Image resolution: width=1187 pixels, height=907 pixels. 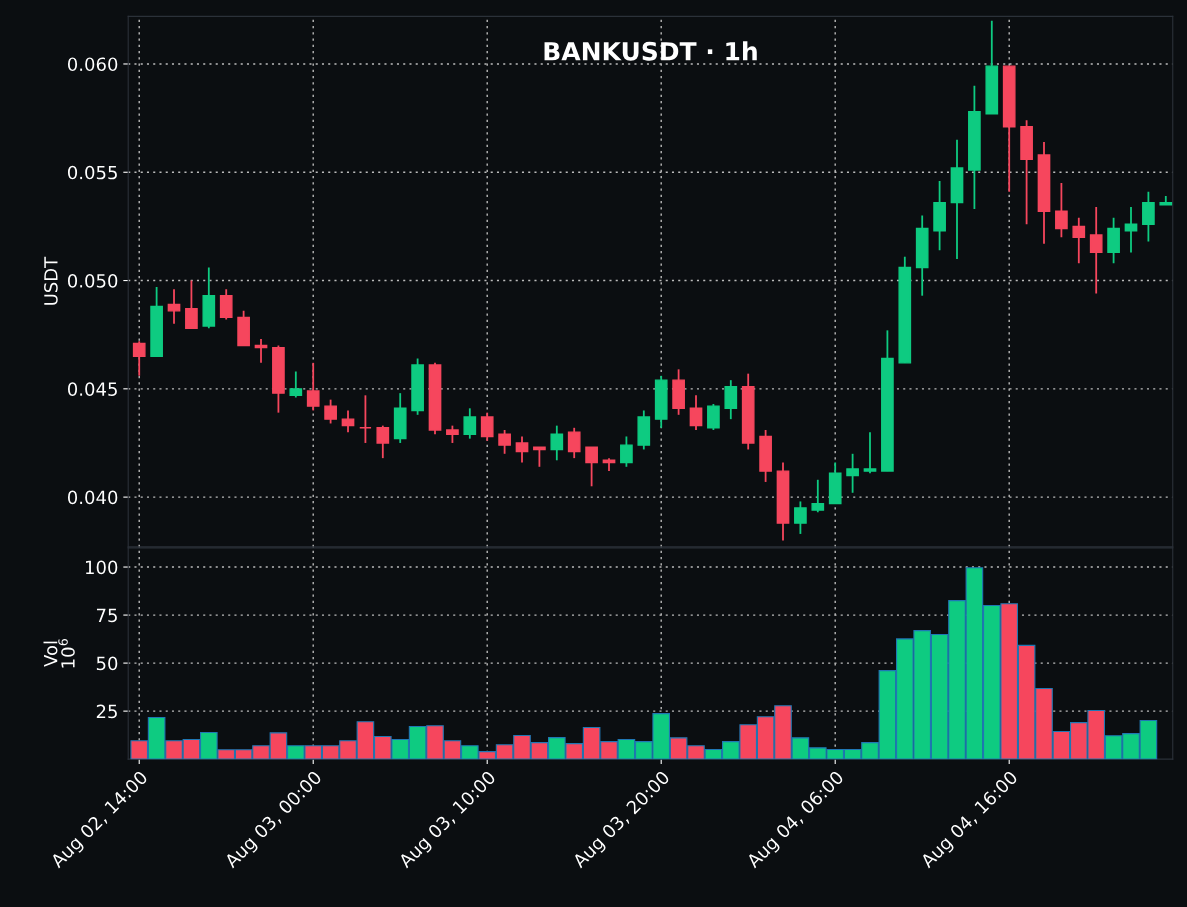 I want to click on text: BANKUSDT · 1h, so click(x=650, y=51).